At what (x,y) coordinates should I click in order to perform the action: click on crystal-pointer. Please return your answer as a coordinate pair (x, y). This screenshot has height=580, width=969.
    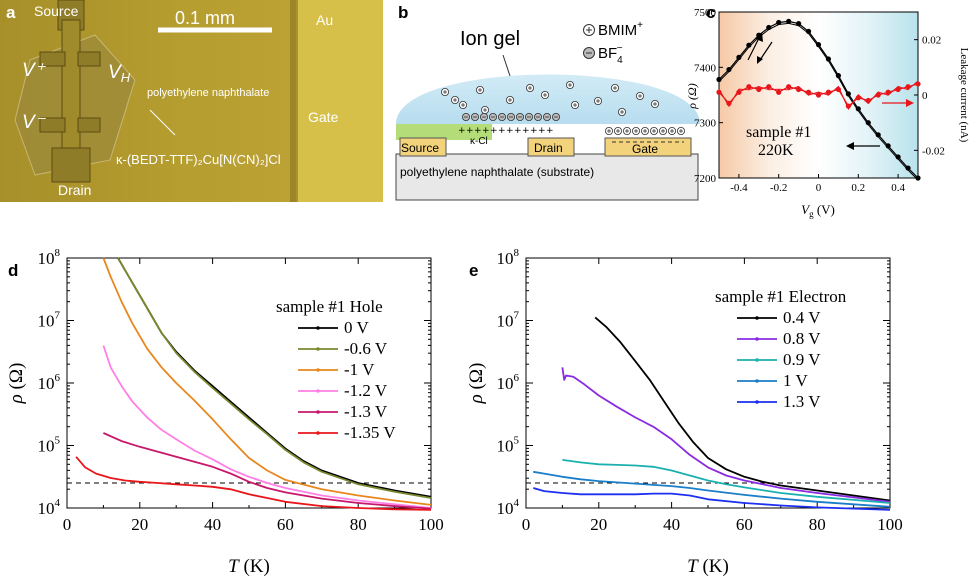
    Looking at the image, I should click on (162, 122).